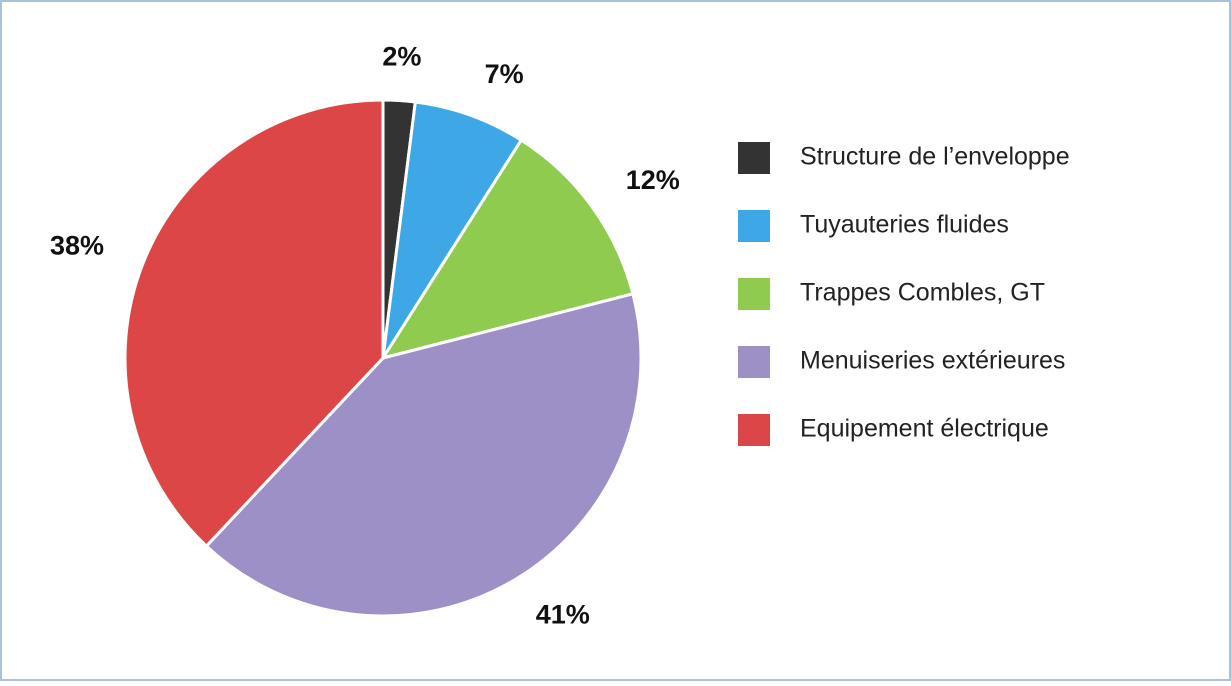 This screenshot has width=1231, height=686. What do you see at coordinates (504, 74) in the screenshot?
I see `slice-label: 7%` at bounding box center [504, 74].